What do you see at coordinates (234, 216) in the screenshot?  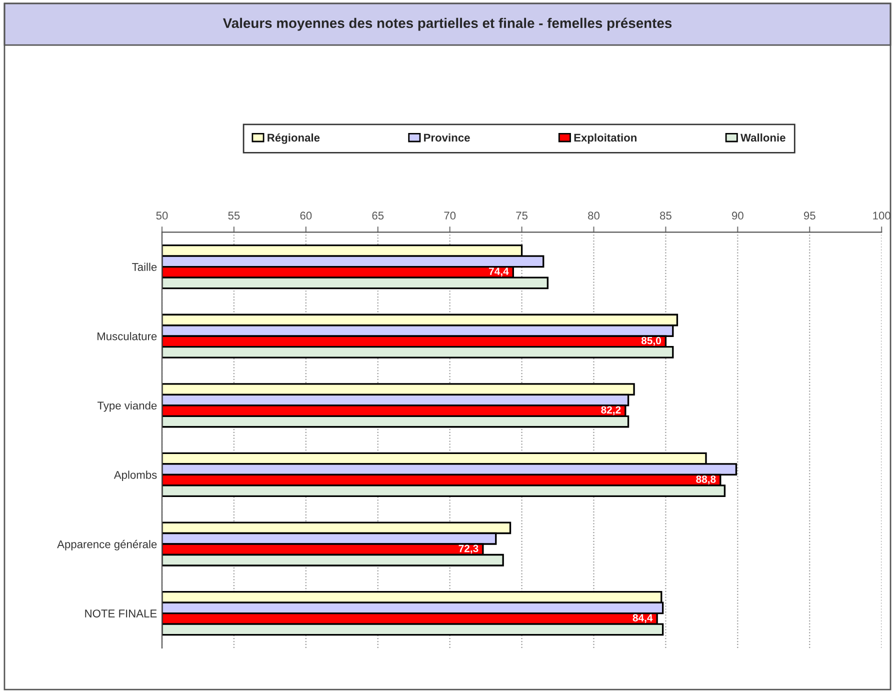 I see `x-tick-label: 55` at bounding box center [234, 216].